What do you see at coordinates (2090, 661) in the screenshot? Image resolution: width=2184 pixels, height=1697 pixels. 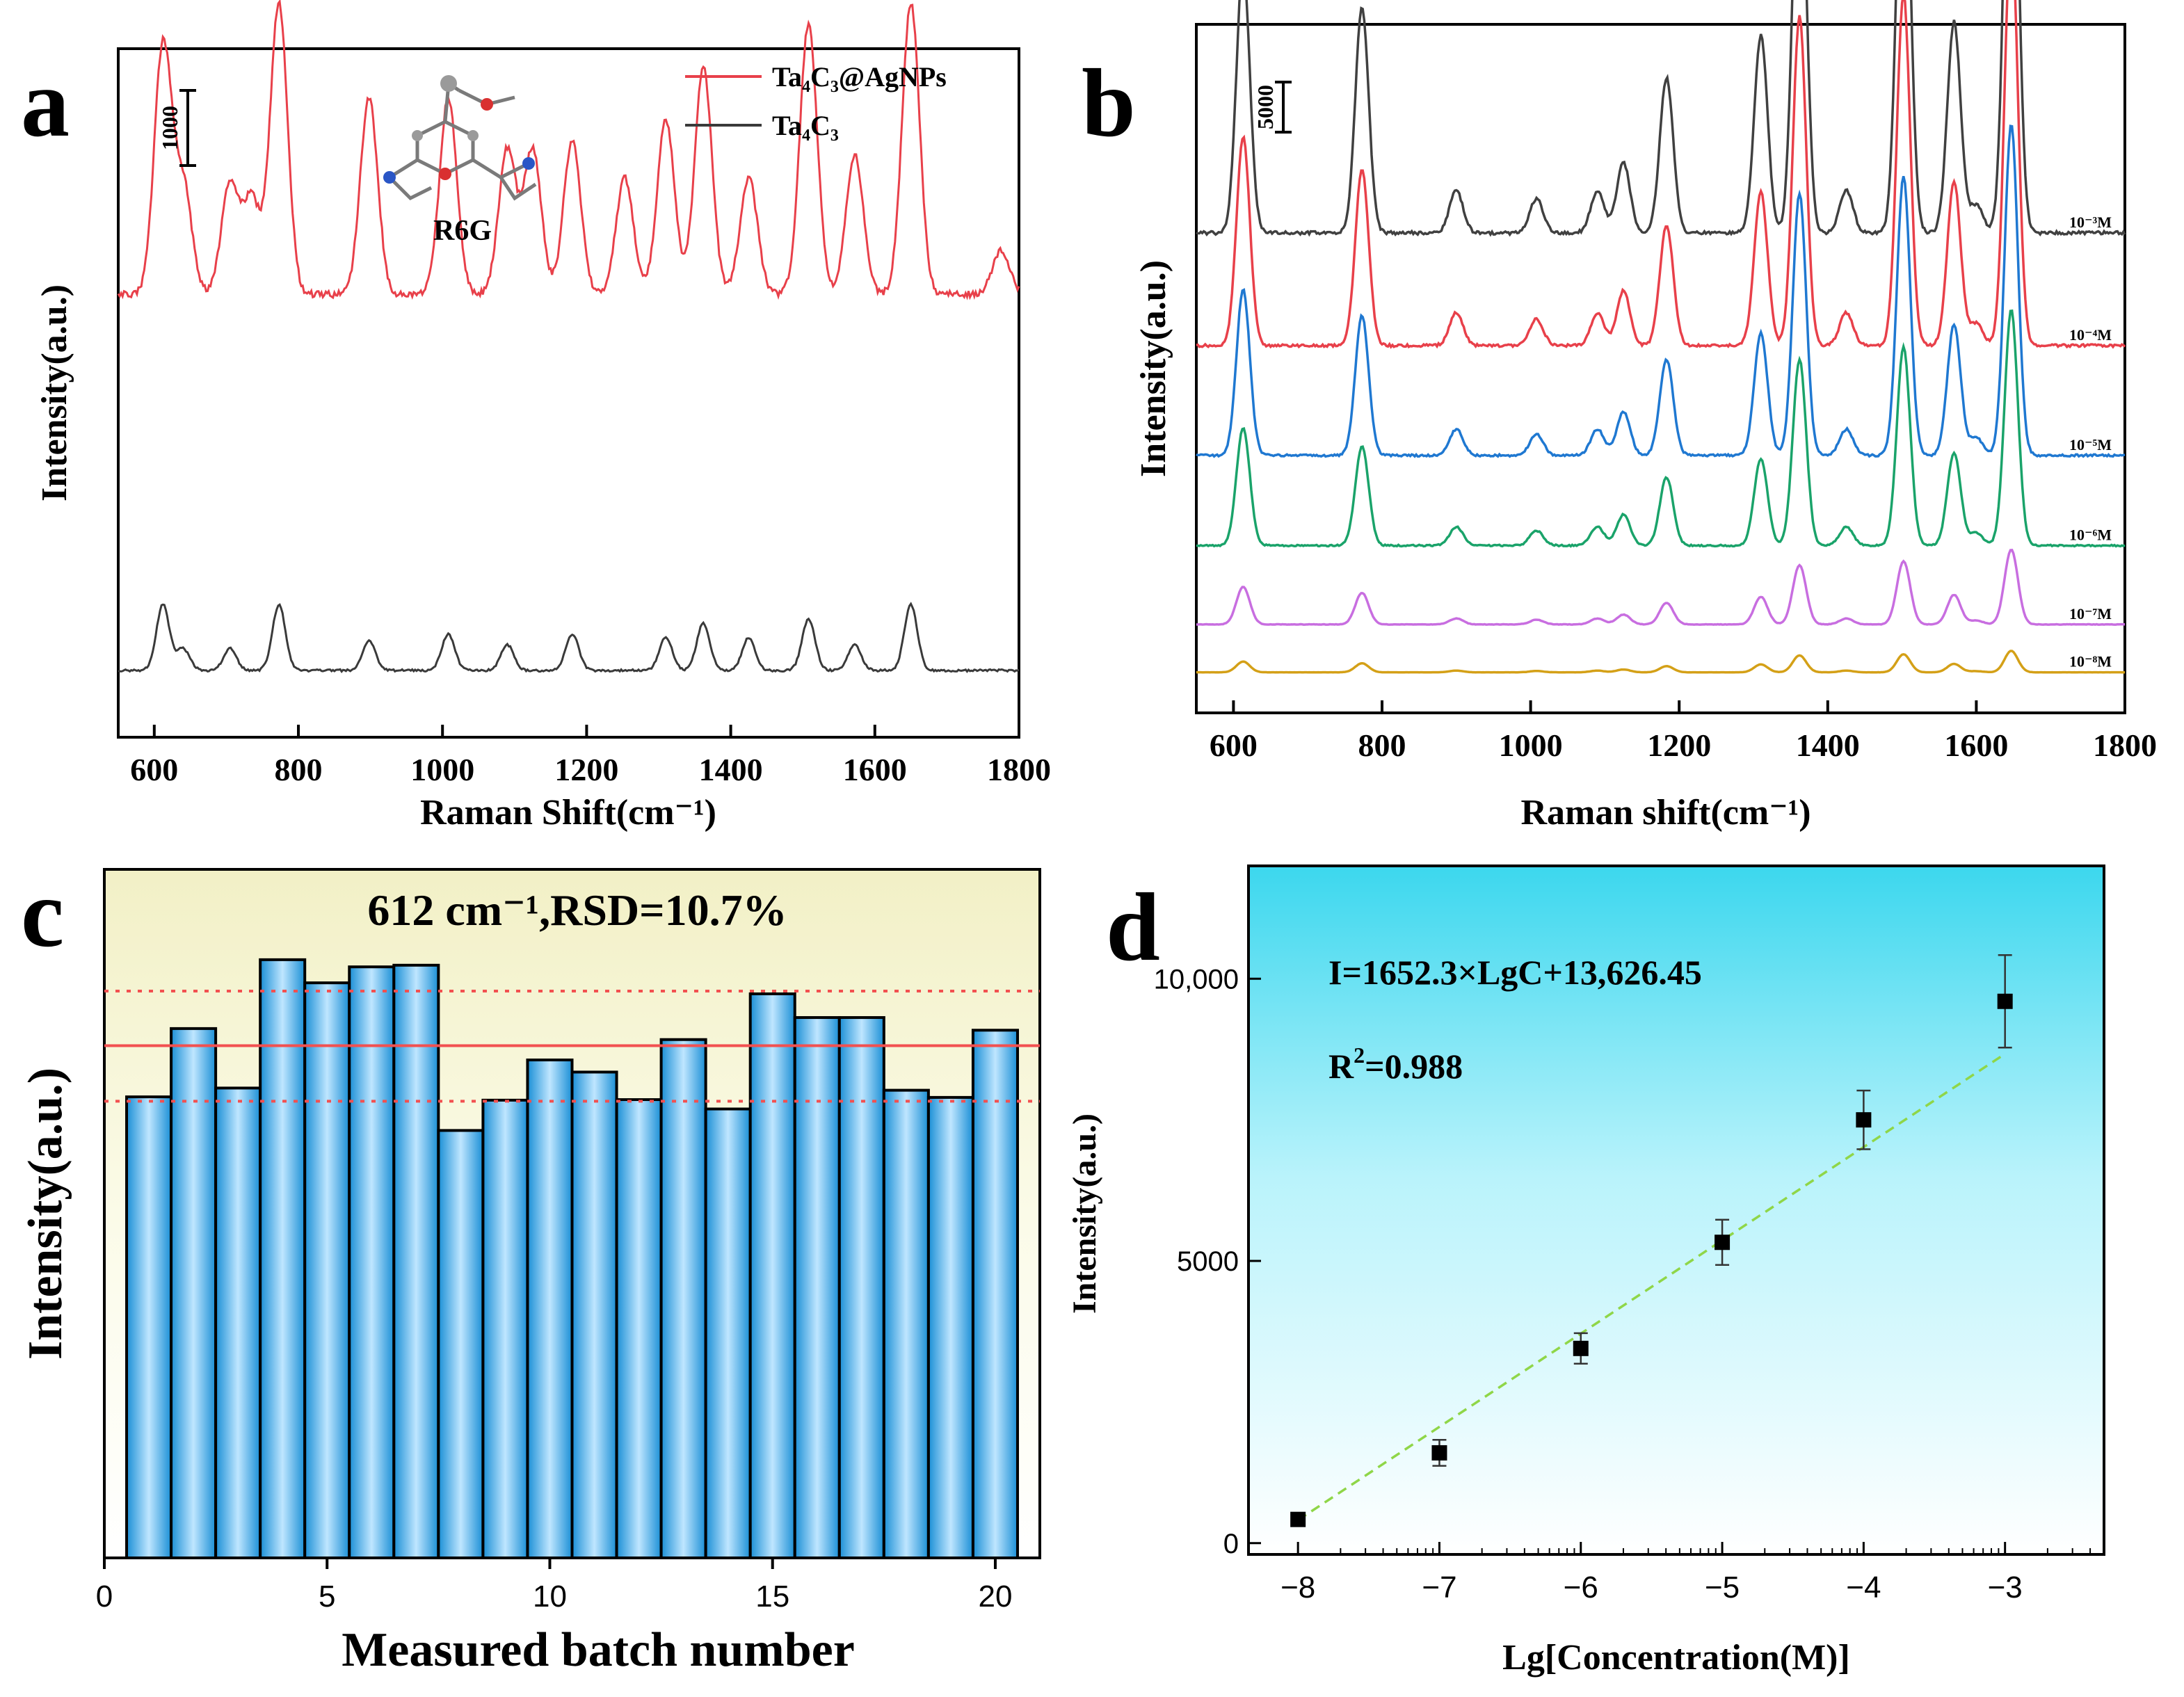 I see `concentration-label: 10⁻⁸M` at bounding box center [2090, 661].